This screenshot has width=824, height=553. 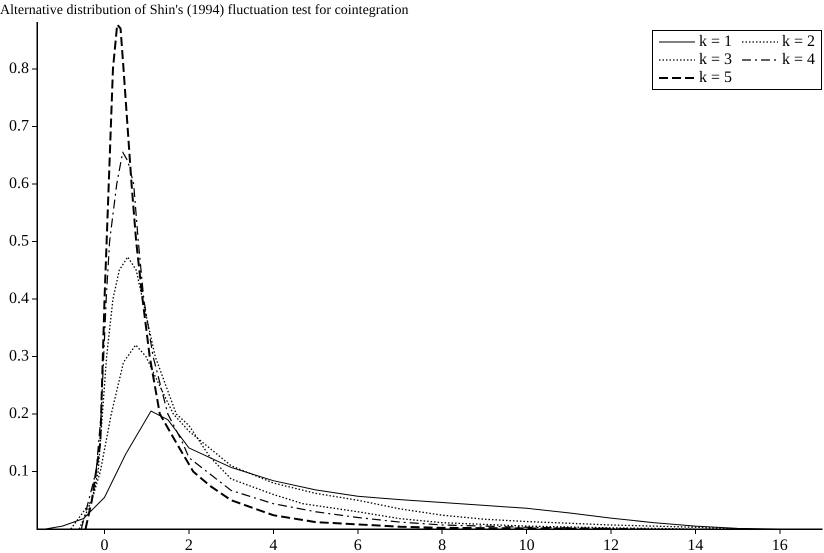 What do you see at coordinates (19, 126) in the screenshot?
I see `y-tick-label: 0.7` at bounding box center [19, 126].